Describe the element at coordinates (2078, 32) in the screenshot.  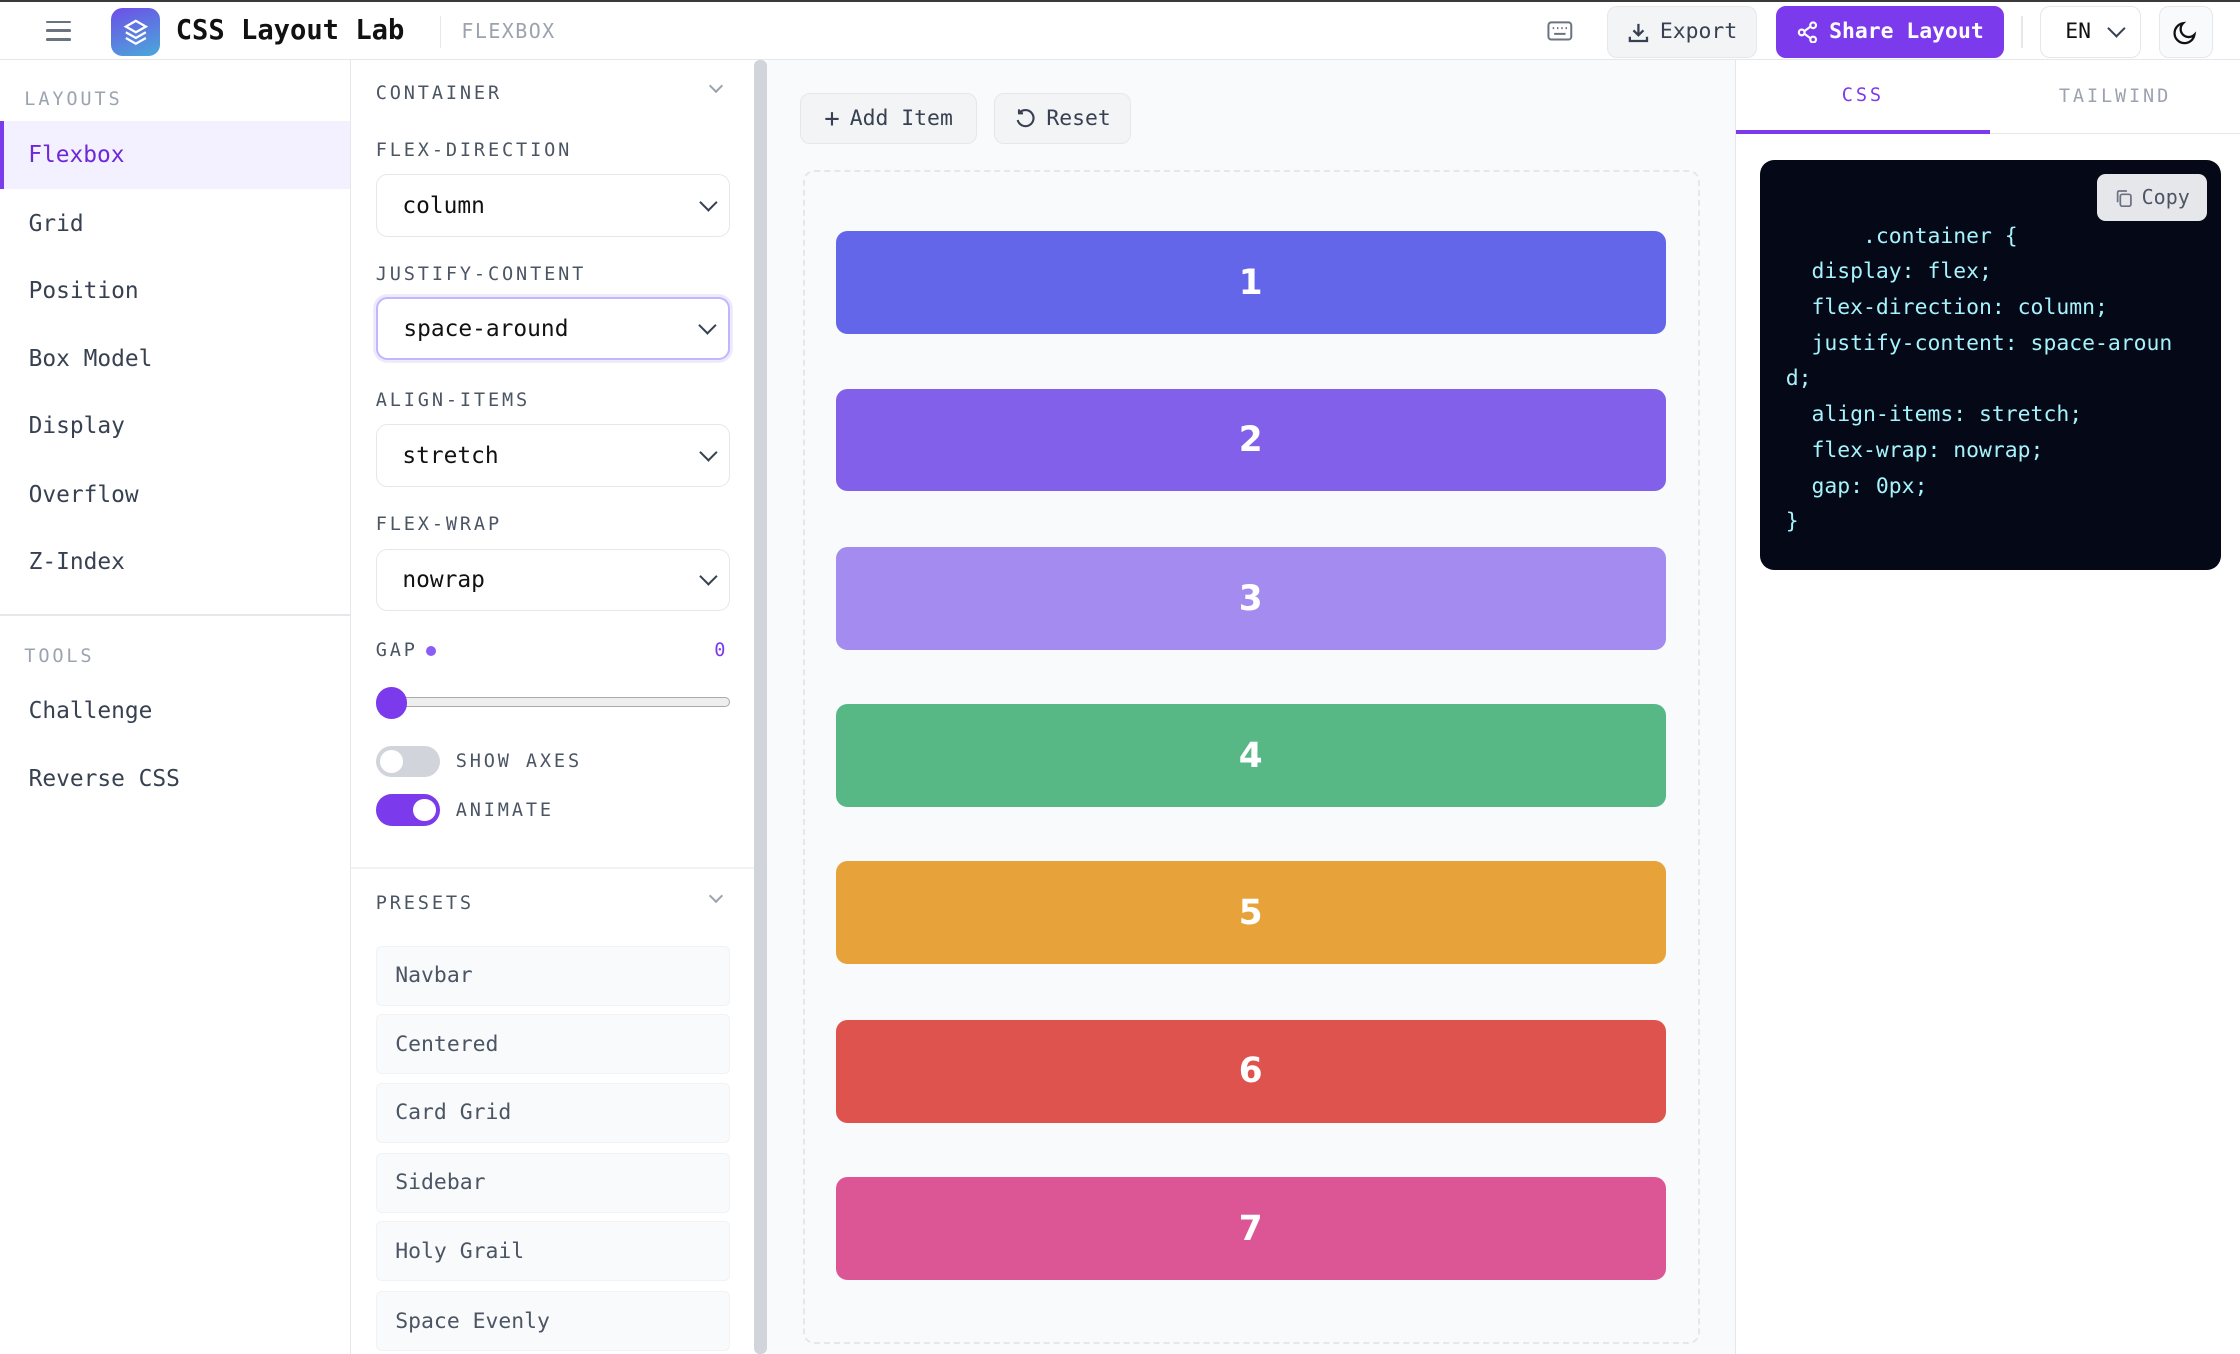
I see `language-value: EN` at that location.